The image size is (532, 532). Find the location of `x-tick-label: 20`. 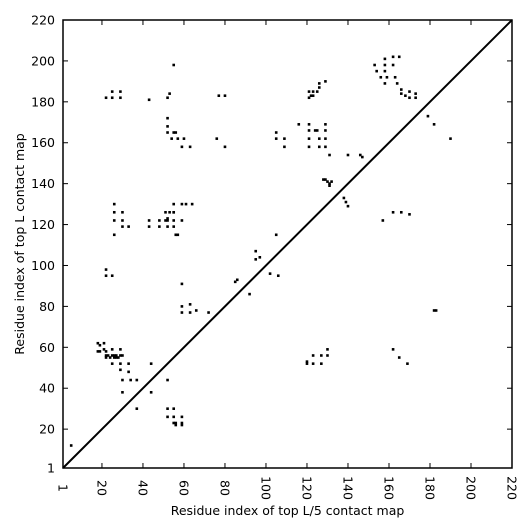

x-tick-label: 20 is located at coordinates (101, 488).